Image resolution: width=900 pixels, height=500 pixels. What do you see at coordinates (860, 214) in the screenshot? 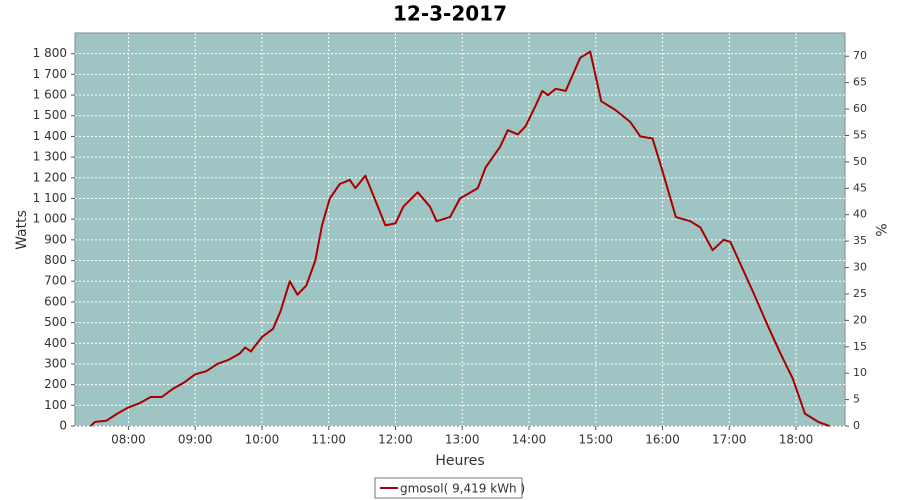
I see `y2-tick-label: 40` at bounding box center [860, 214].